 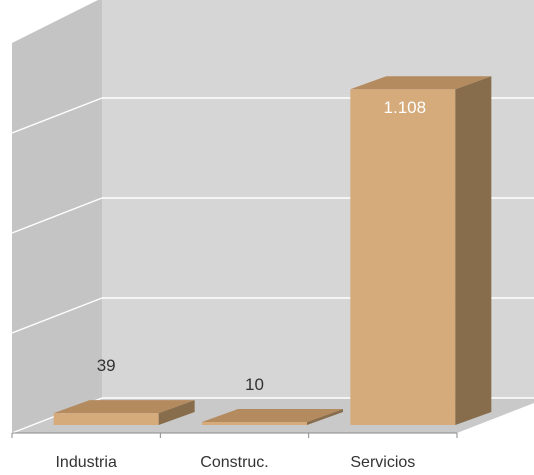 What do you see at coordinates (405, 107) in the screenshot?
I see `data-label: 1.108` at bounding box center [405, 107].